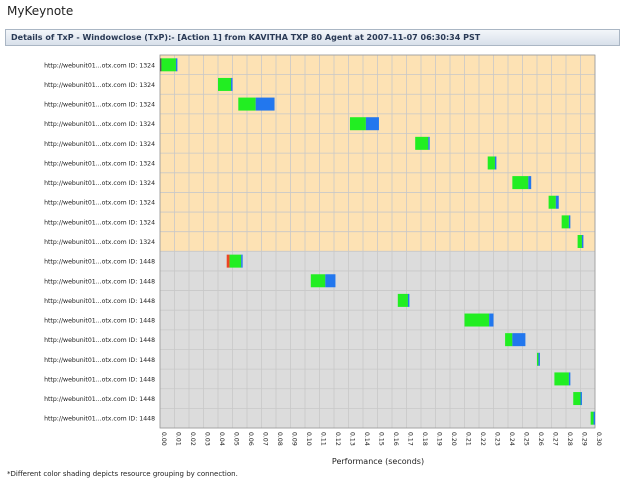  What do you see at coordinates (178, 439) in the screenshot?
I see `x-tick-label: 0.01` at bounding box center [178, 439].